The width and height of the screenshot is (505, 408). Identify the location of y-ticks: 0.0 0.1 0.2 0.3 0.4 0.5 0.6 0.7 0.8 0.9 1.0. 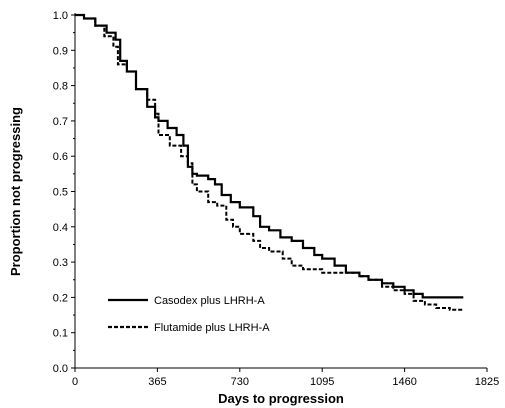
(64, 192).